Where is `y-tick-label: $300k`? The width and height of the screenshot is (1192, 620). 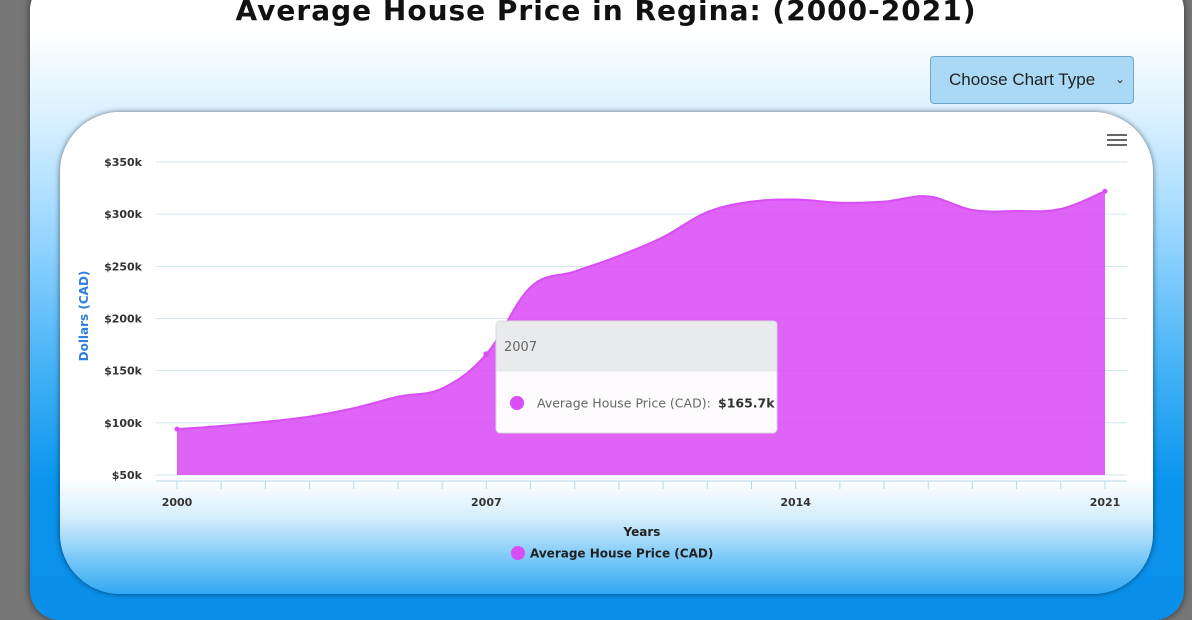
y-tick-label: $300k is located at coordinates (123, 214).